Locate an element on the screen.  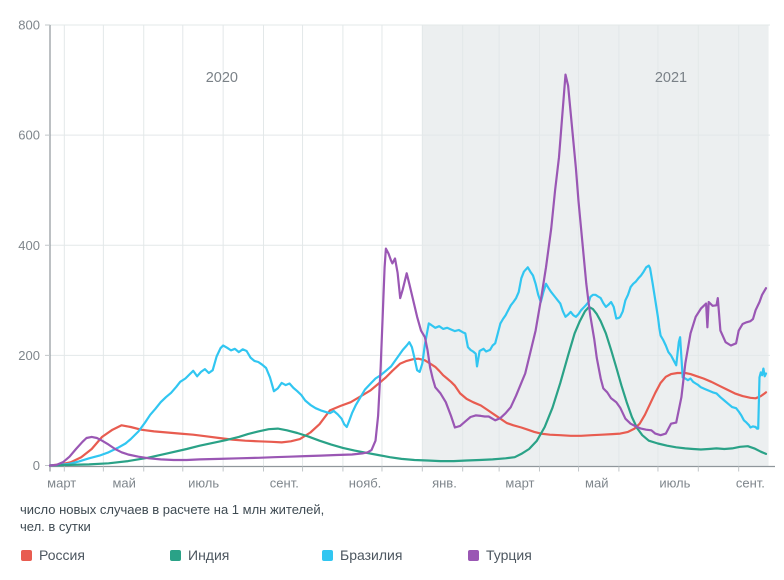
caption-line-2: чел. в сутки is located at coordinates (55, 526).